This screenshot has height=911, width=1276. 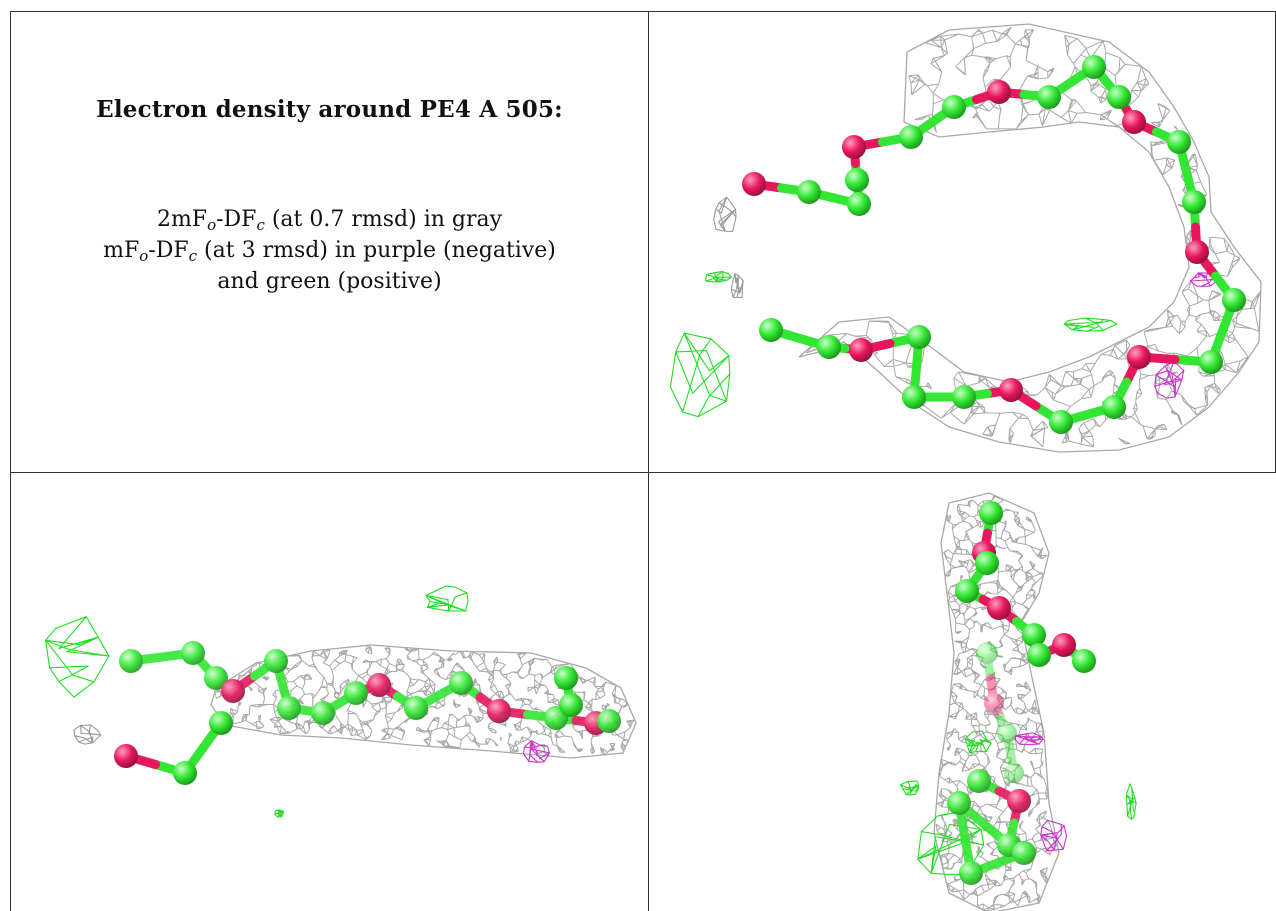 I want to click on pe4-molecule-end-middle, so click(x=1000, y=712).